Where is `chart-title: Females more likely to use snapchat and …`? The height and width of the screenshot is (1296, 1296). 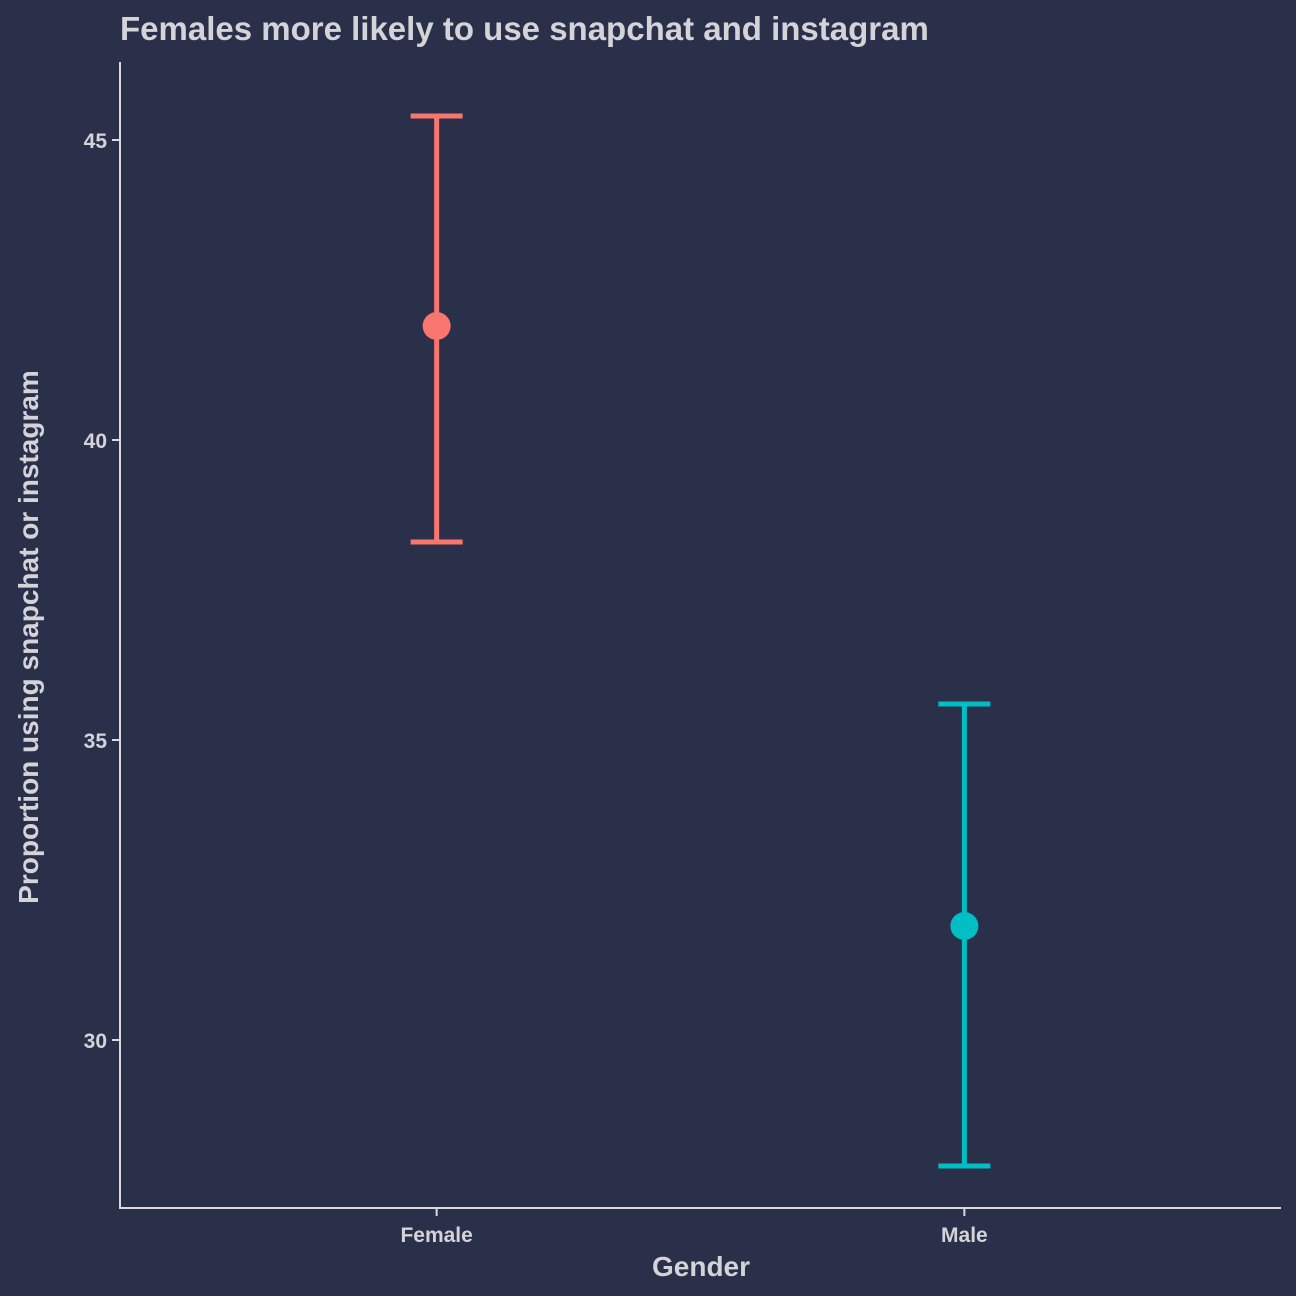 chart-title: Females more likely to use snapchat and … is located at coordinates (524, 28).